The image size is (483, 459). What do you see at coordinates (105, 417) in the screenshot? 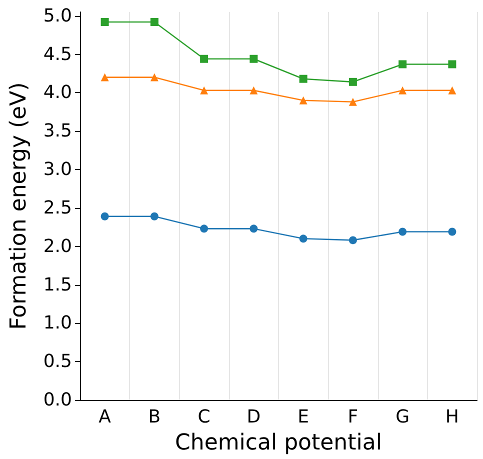
I see `x-tick-label: A` at bounding box center [105, 417].